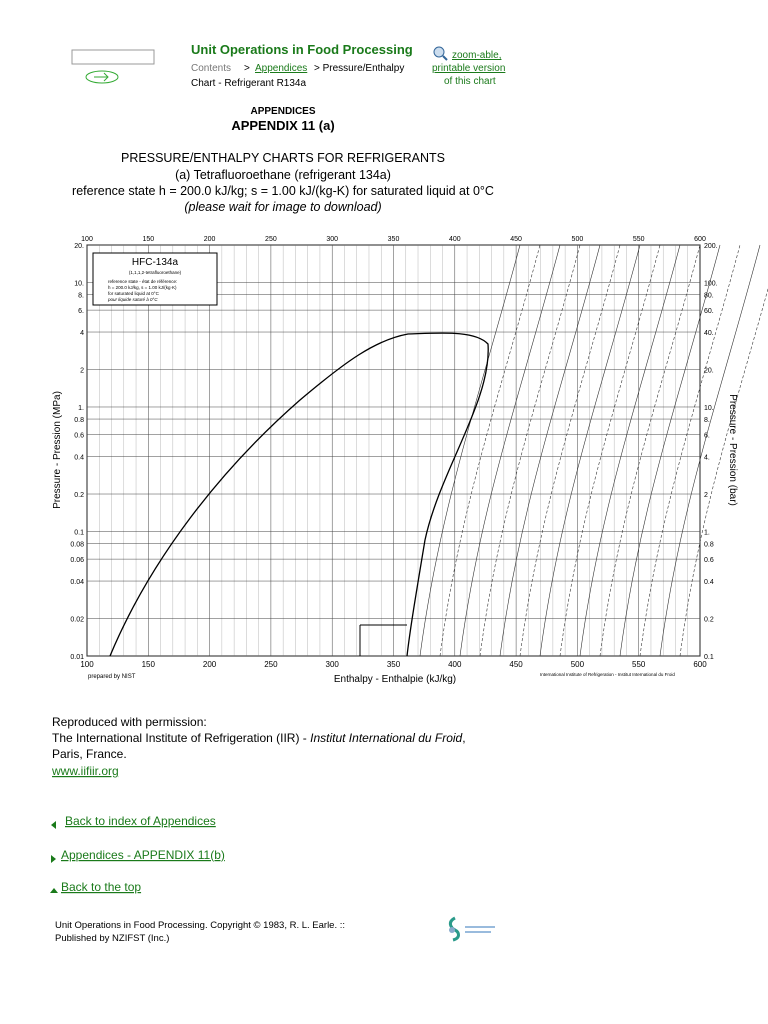 Image resolution: width=768 pixels, height=1024 pixels. I want to click on box-title: HFC-134a, so click(155, 262).